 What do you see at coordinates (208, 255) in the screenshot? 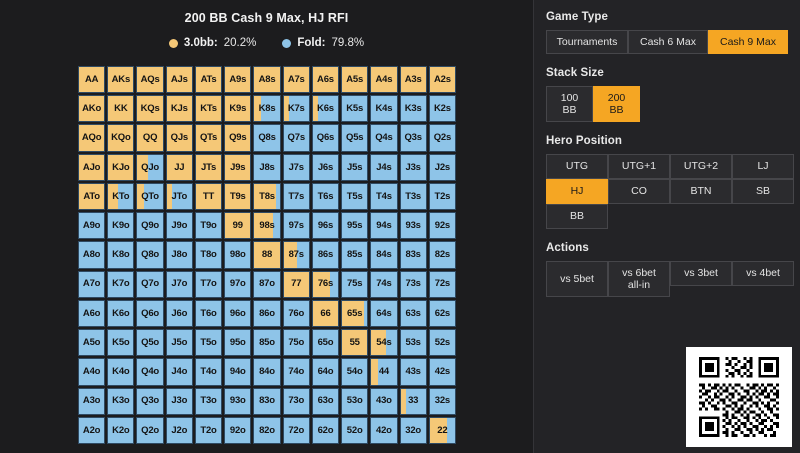
I see `hand-cell: T8o` at bounding box center [208, 255].